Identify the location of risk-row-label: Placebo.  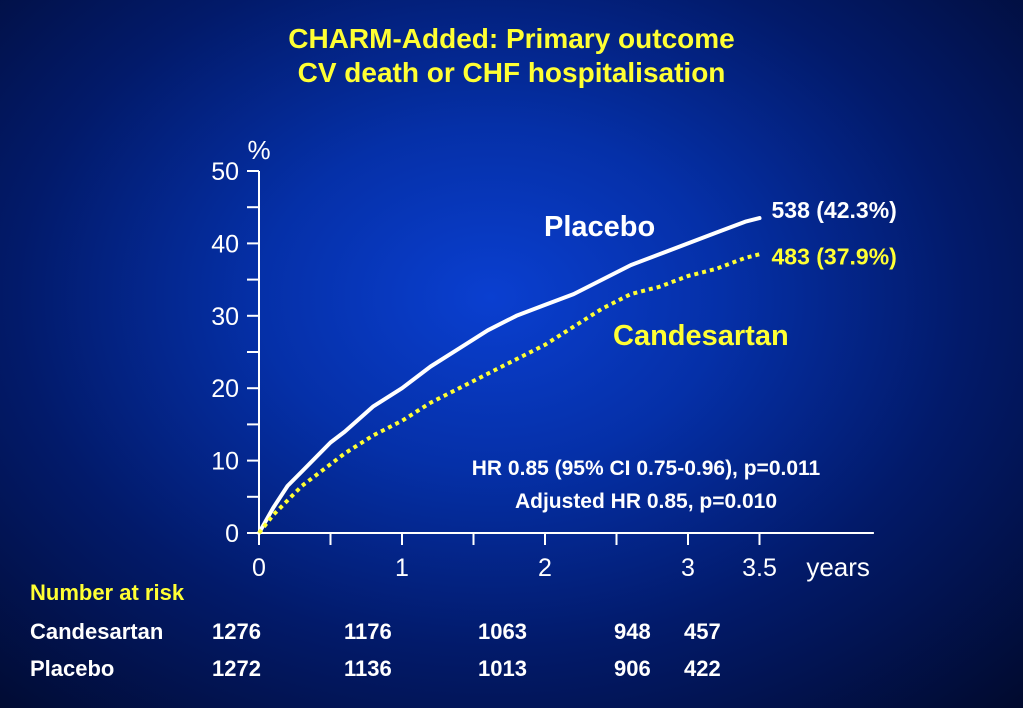
(72, 668).